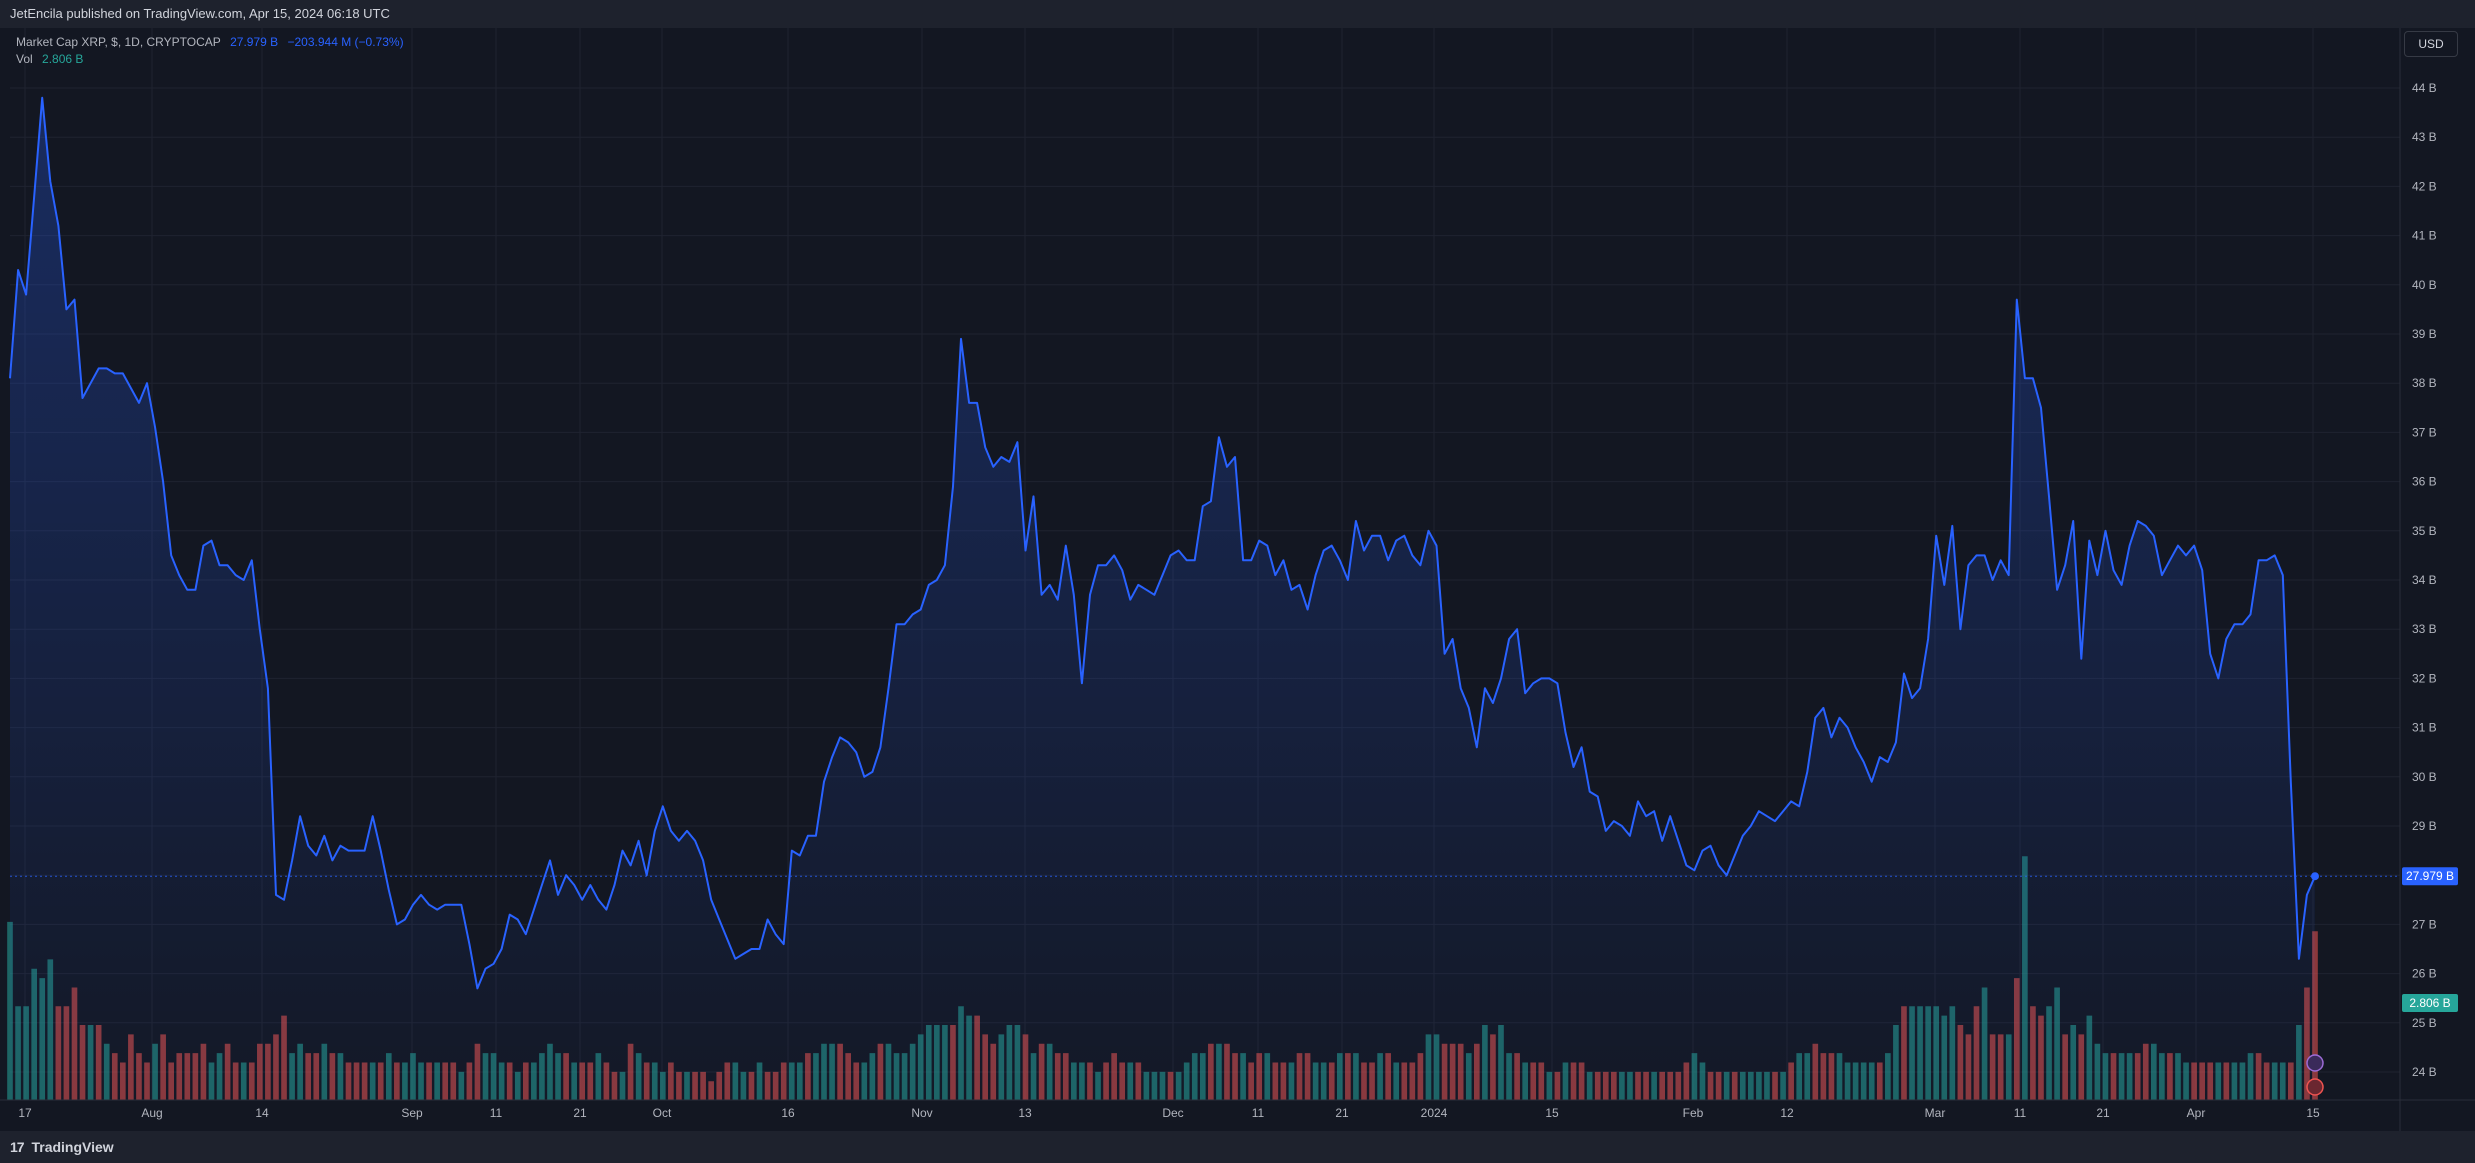 The image size is (2475, 1163). What do you see at coordinates (2424, 678) in the screenshot?
I see `y-tick-label: 32 B` at bounding box center [2424, 678].